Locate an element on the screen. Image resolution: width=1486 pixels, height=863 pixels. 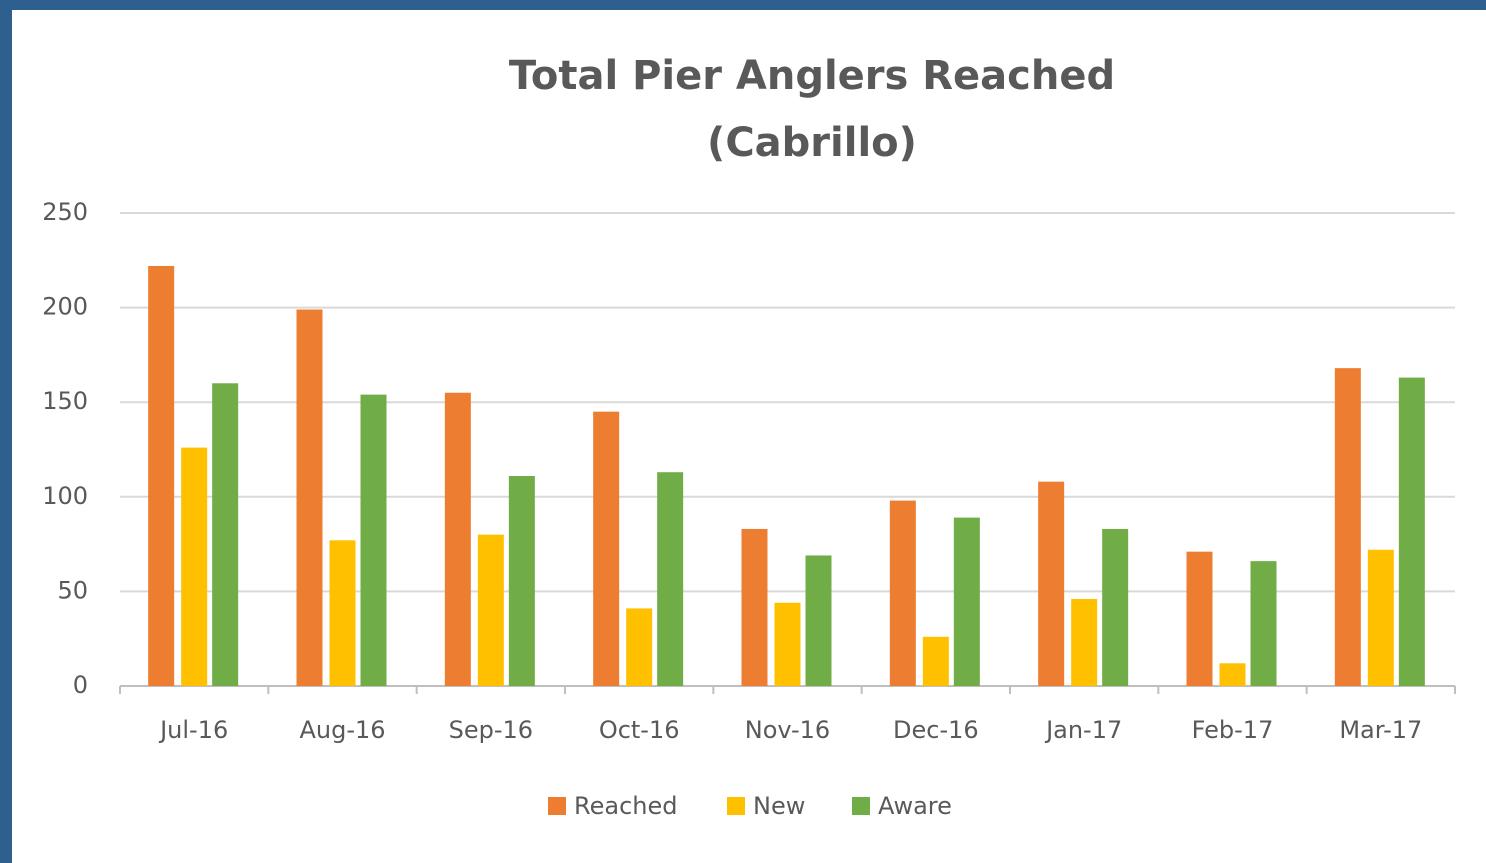
x-tick-label: Jul-16 is located at coordinates (193, 730).